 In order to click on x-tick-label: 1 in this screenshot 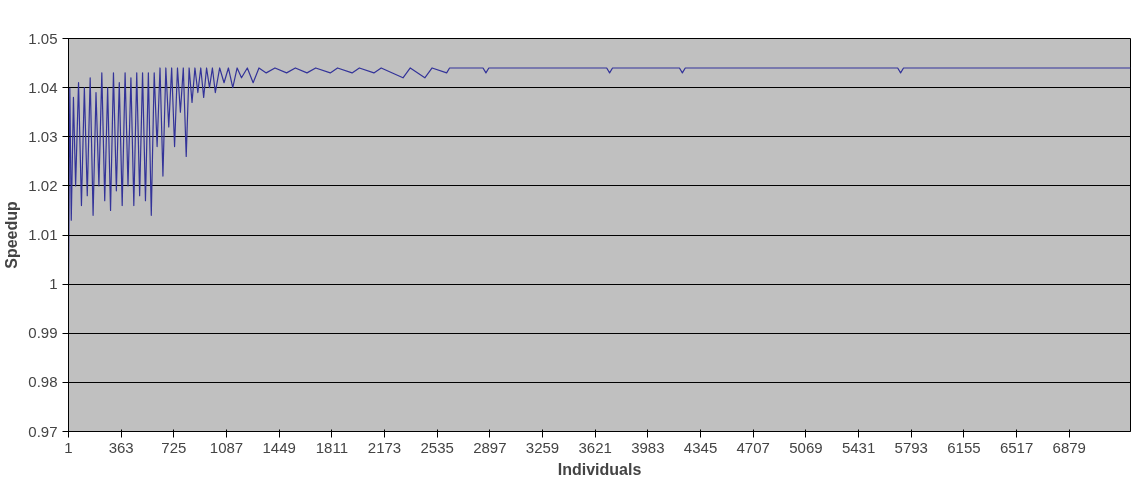, I will do `click(68, 447)`.